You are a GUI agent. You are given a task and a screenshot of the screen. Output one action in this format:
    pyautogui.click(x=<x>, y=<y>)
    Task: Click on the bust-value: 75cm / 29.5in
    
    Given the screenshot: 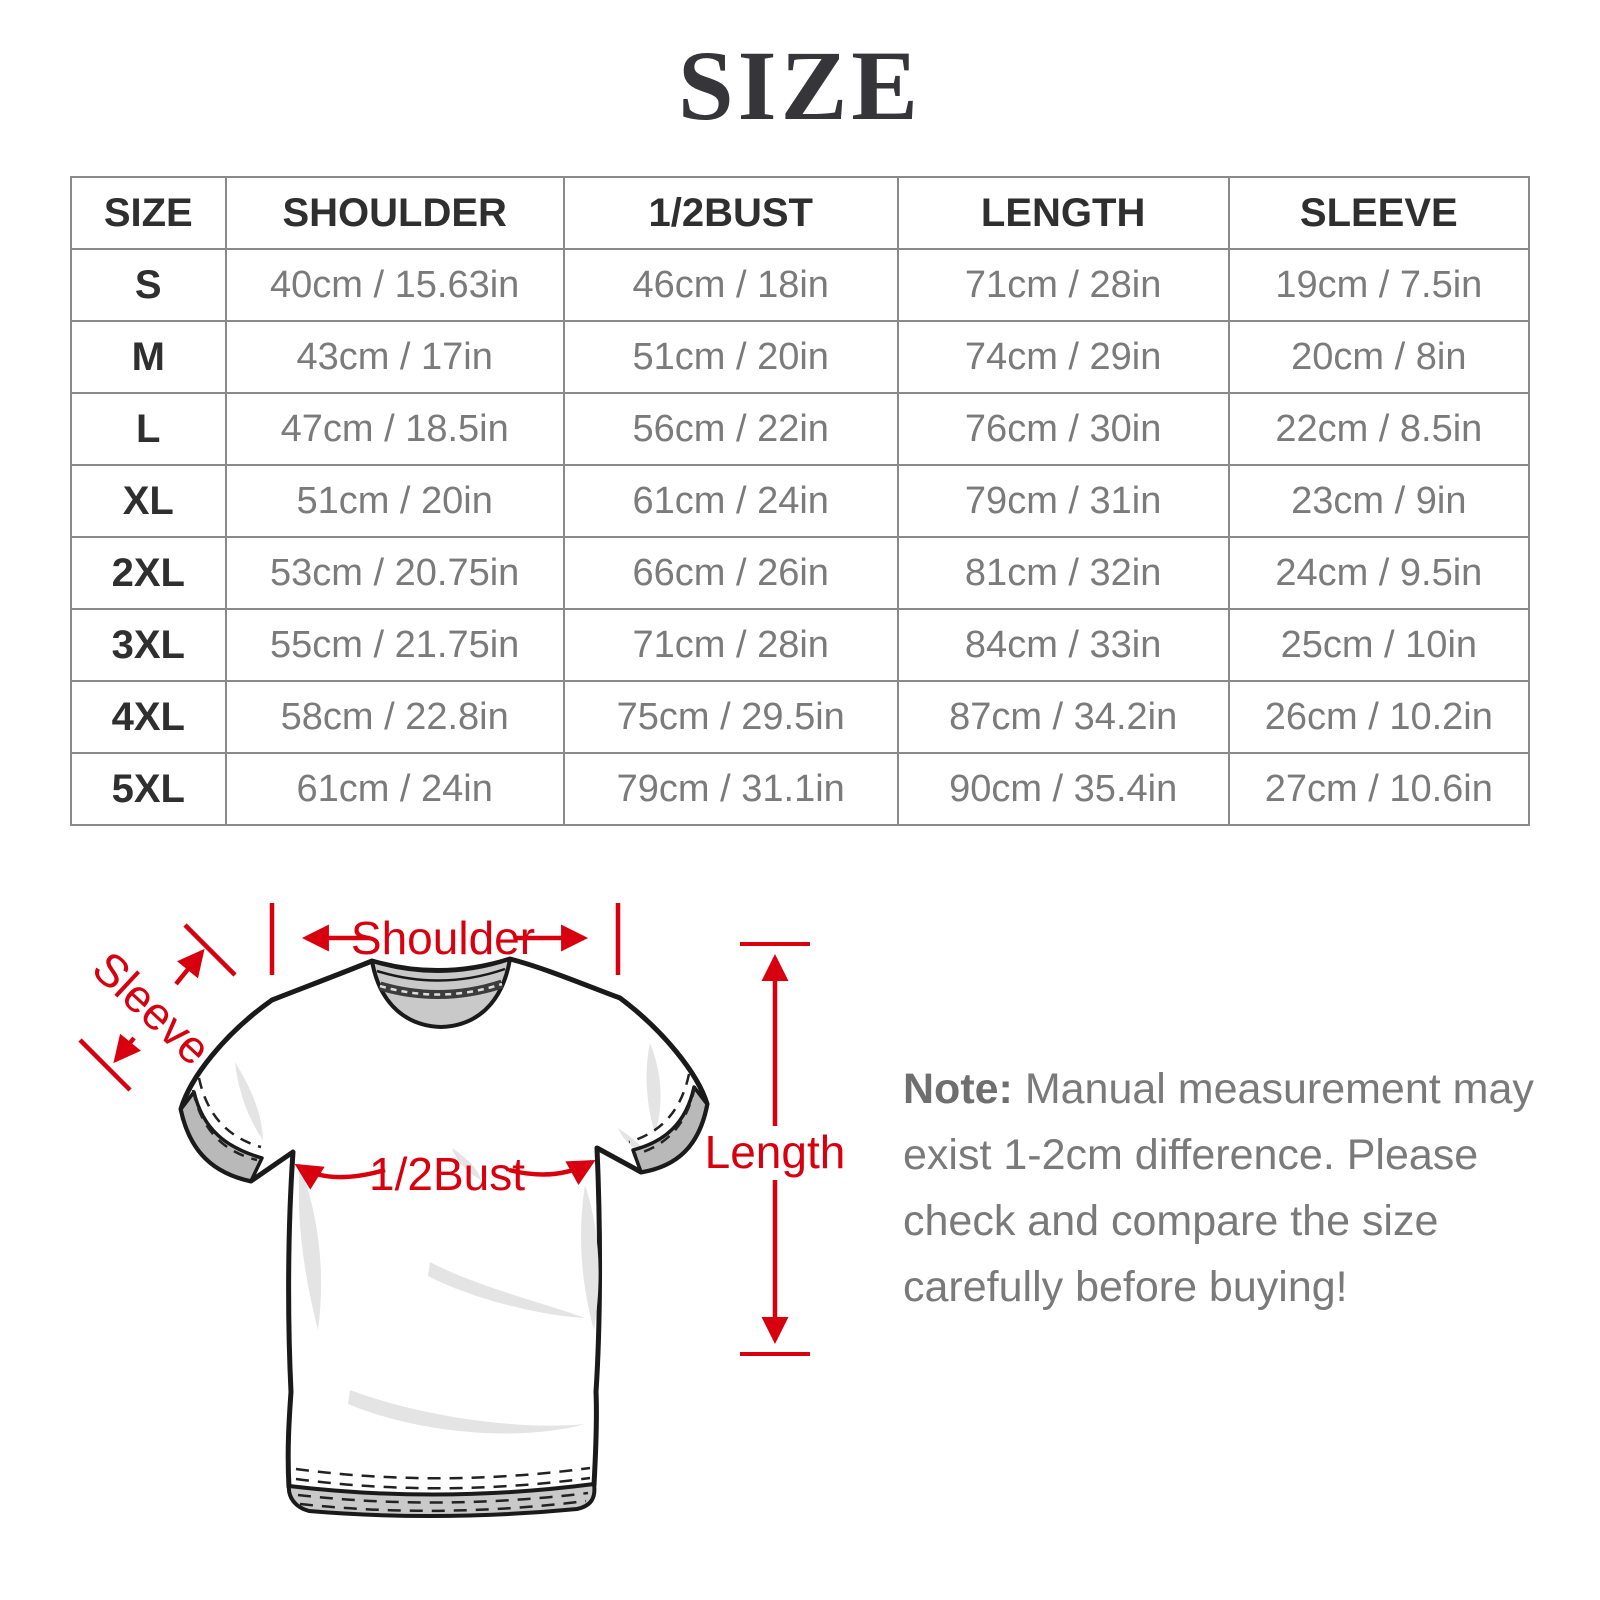 What is the action you would take?
    pyautogui.click(x=730, y=717)
    